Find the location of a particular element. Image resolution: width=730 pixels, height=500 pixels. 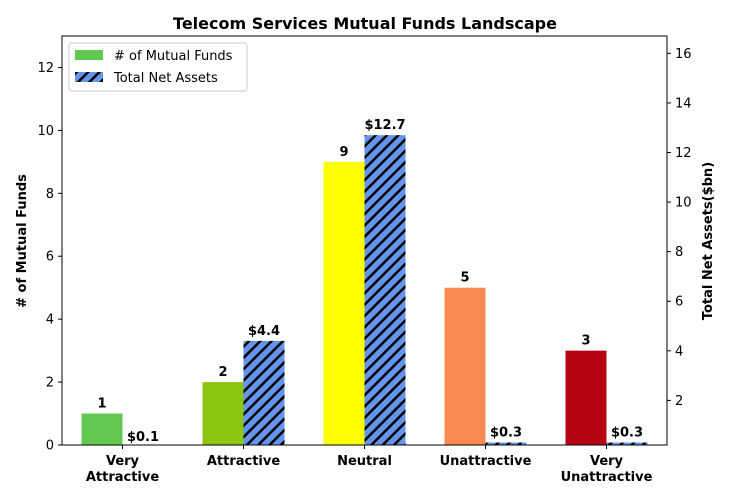

data-label-assets-attractive: $4.4 is located at coordinates (264, 331).